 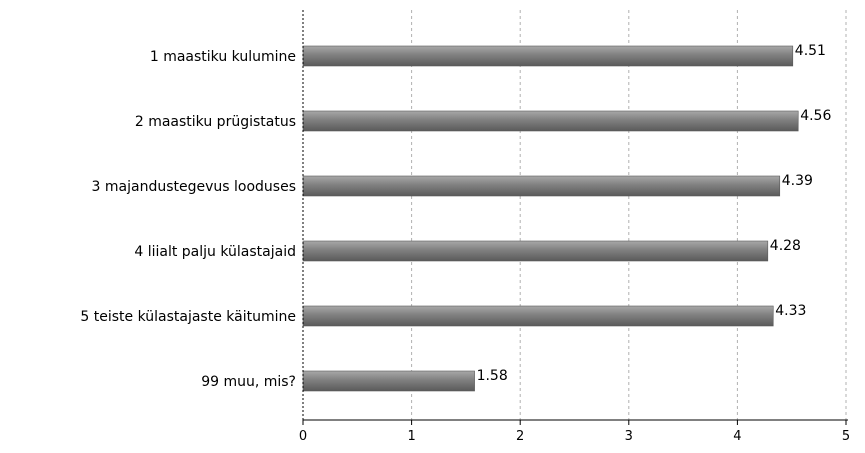 I want to click on value-label: 4.33, so click(x=790, y=311).